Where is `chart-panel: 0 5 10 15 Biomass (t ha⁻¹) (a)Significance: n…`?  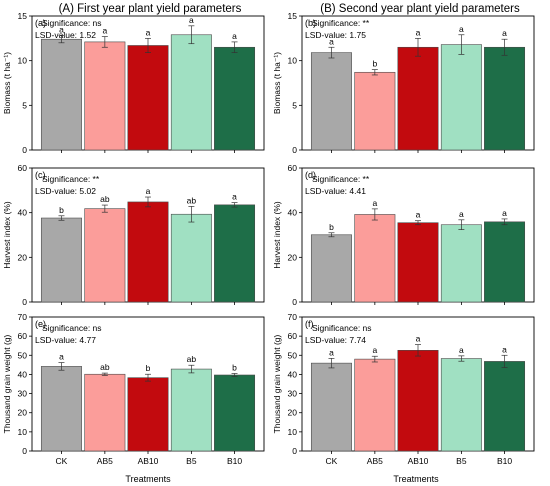 chart-panel: 0 5 10 15 Biomass (t ha⁻¹) (a)Significance: n… is located at coordinates (133, 83).